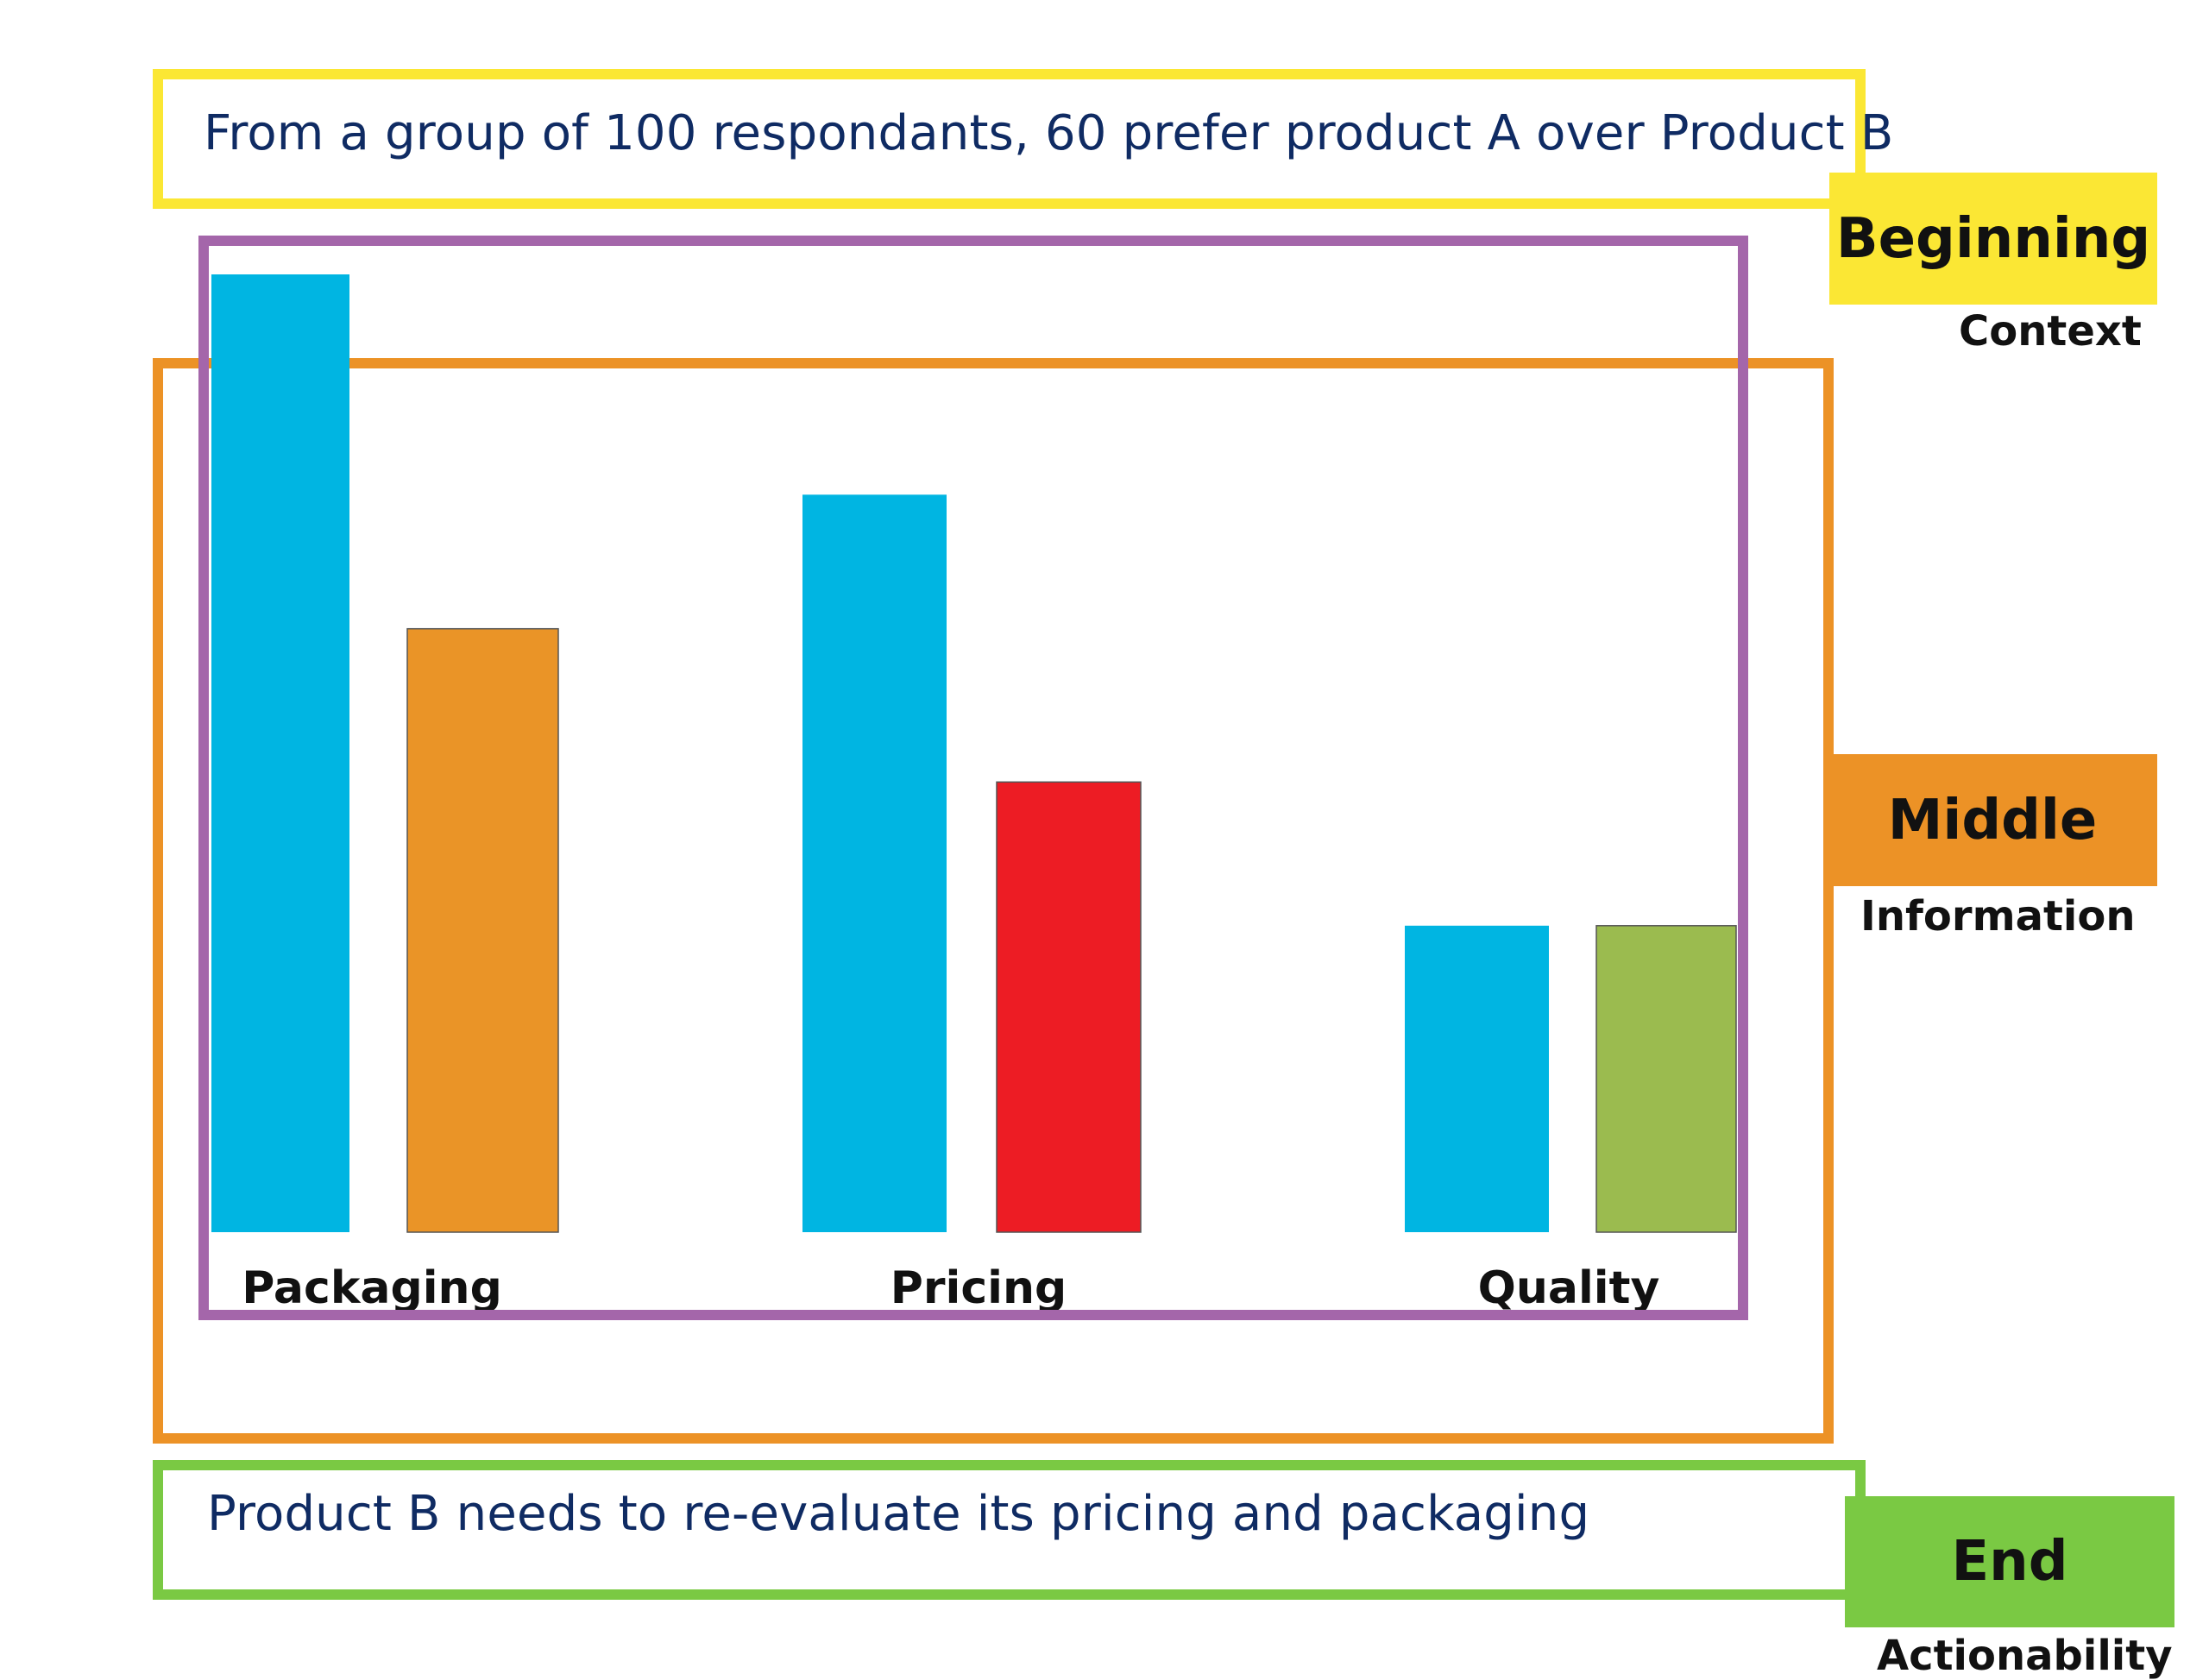 The image size is (2209, 1680). I want to click on category-label-quality: Quality, so click(1569, 1288).